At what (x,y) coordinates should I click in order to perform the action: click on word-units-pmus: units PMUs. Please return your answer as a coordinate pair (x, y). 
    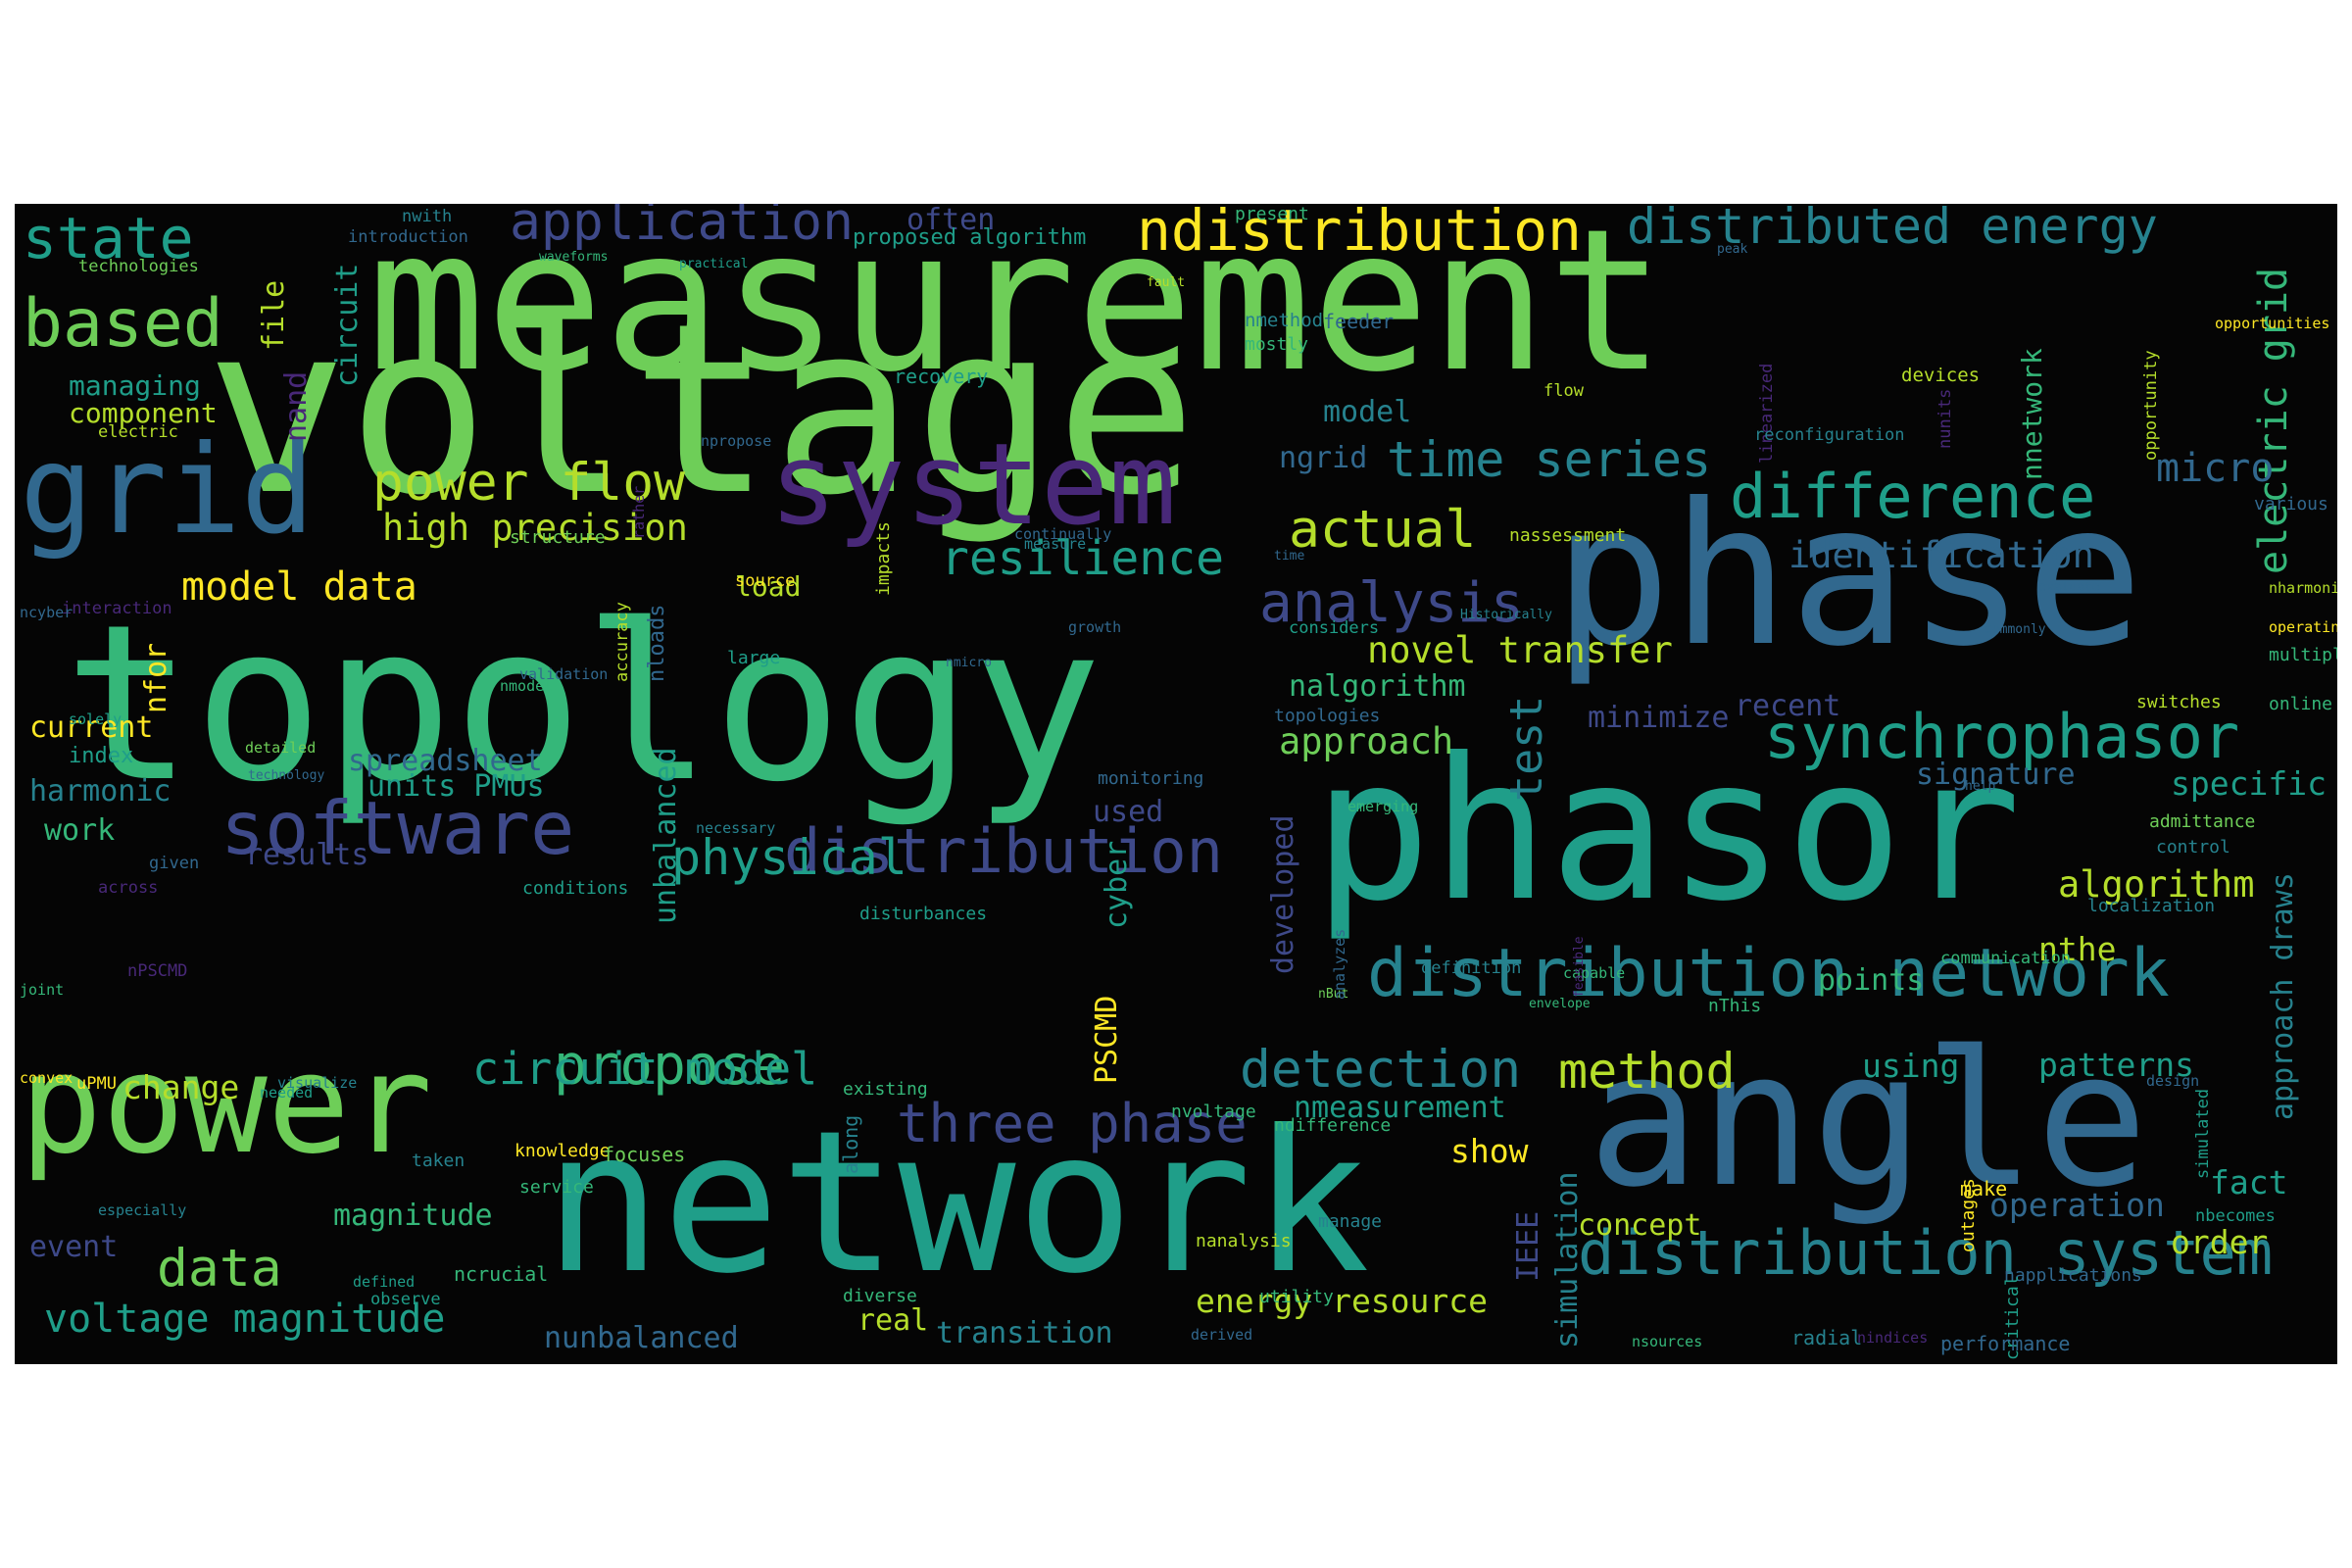
    Looking at the image, I should click on (456, 786).